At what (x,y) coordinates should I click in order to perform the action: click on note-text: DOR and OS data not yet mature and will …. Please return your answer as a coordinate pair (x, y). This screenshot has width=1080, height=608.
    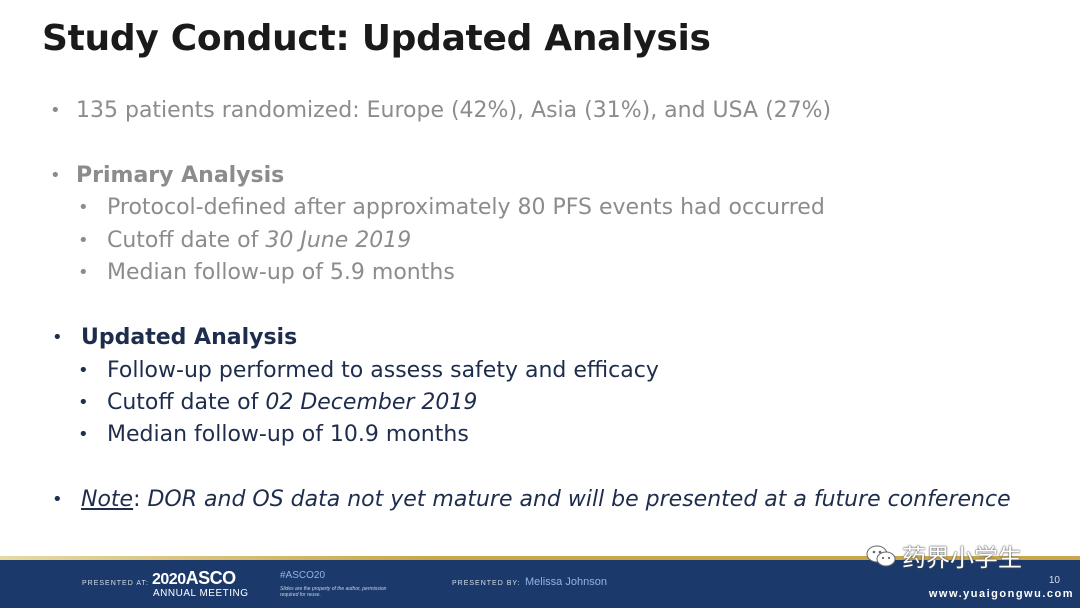
    Looking at the image, I should click on (579, 499).